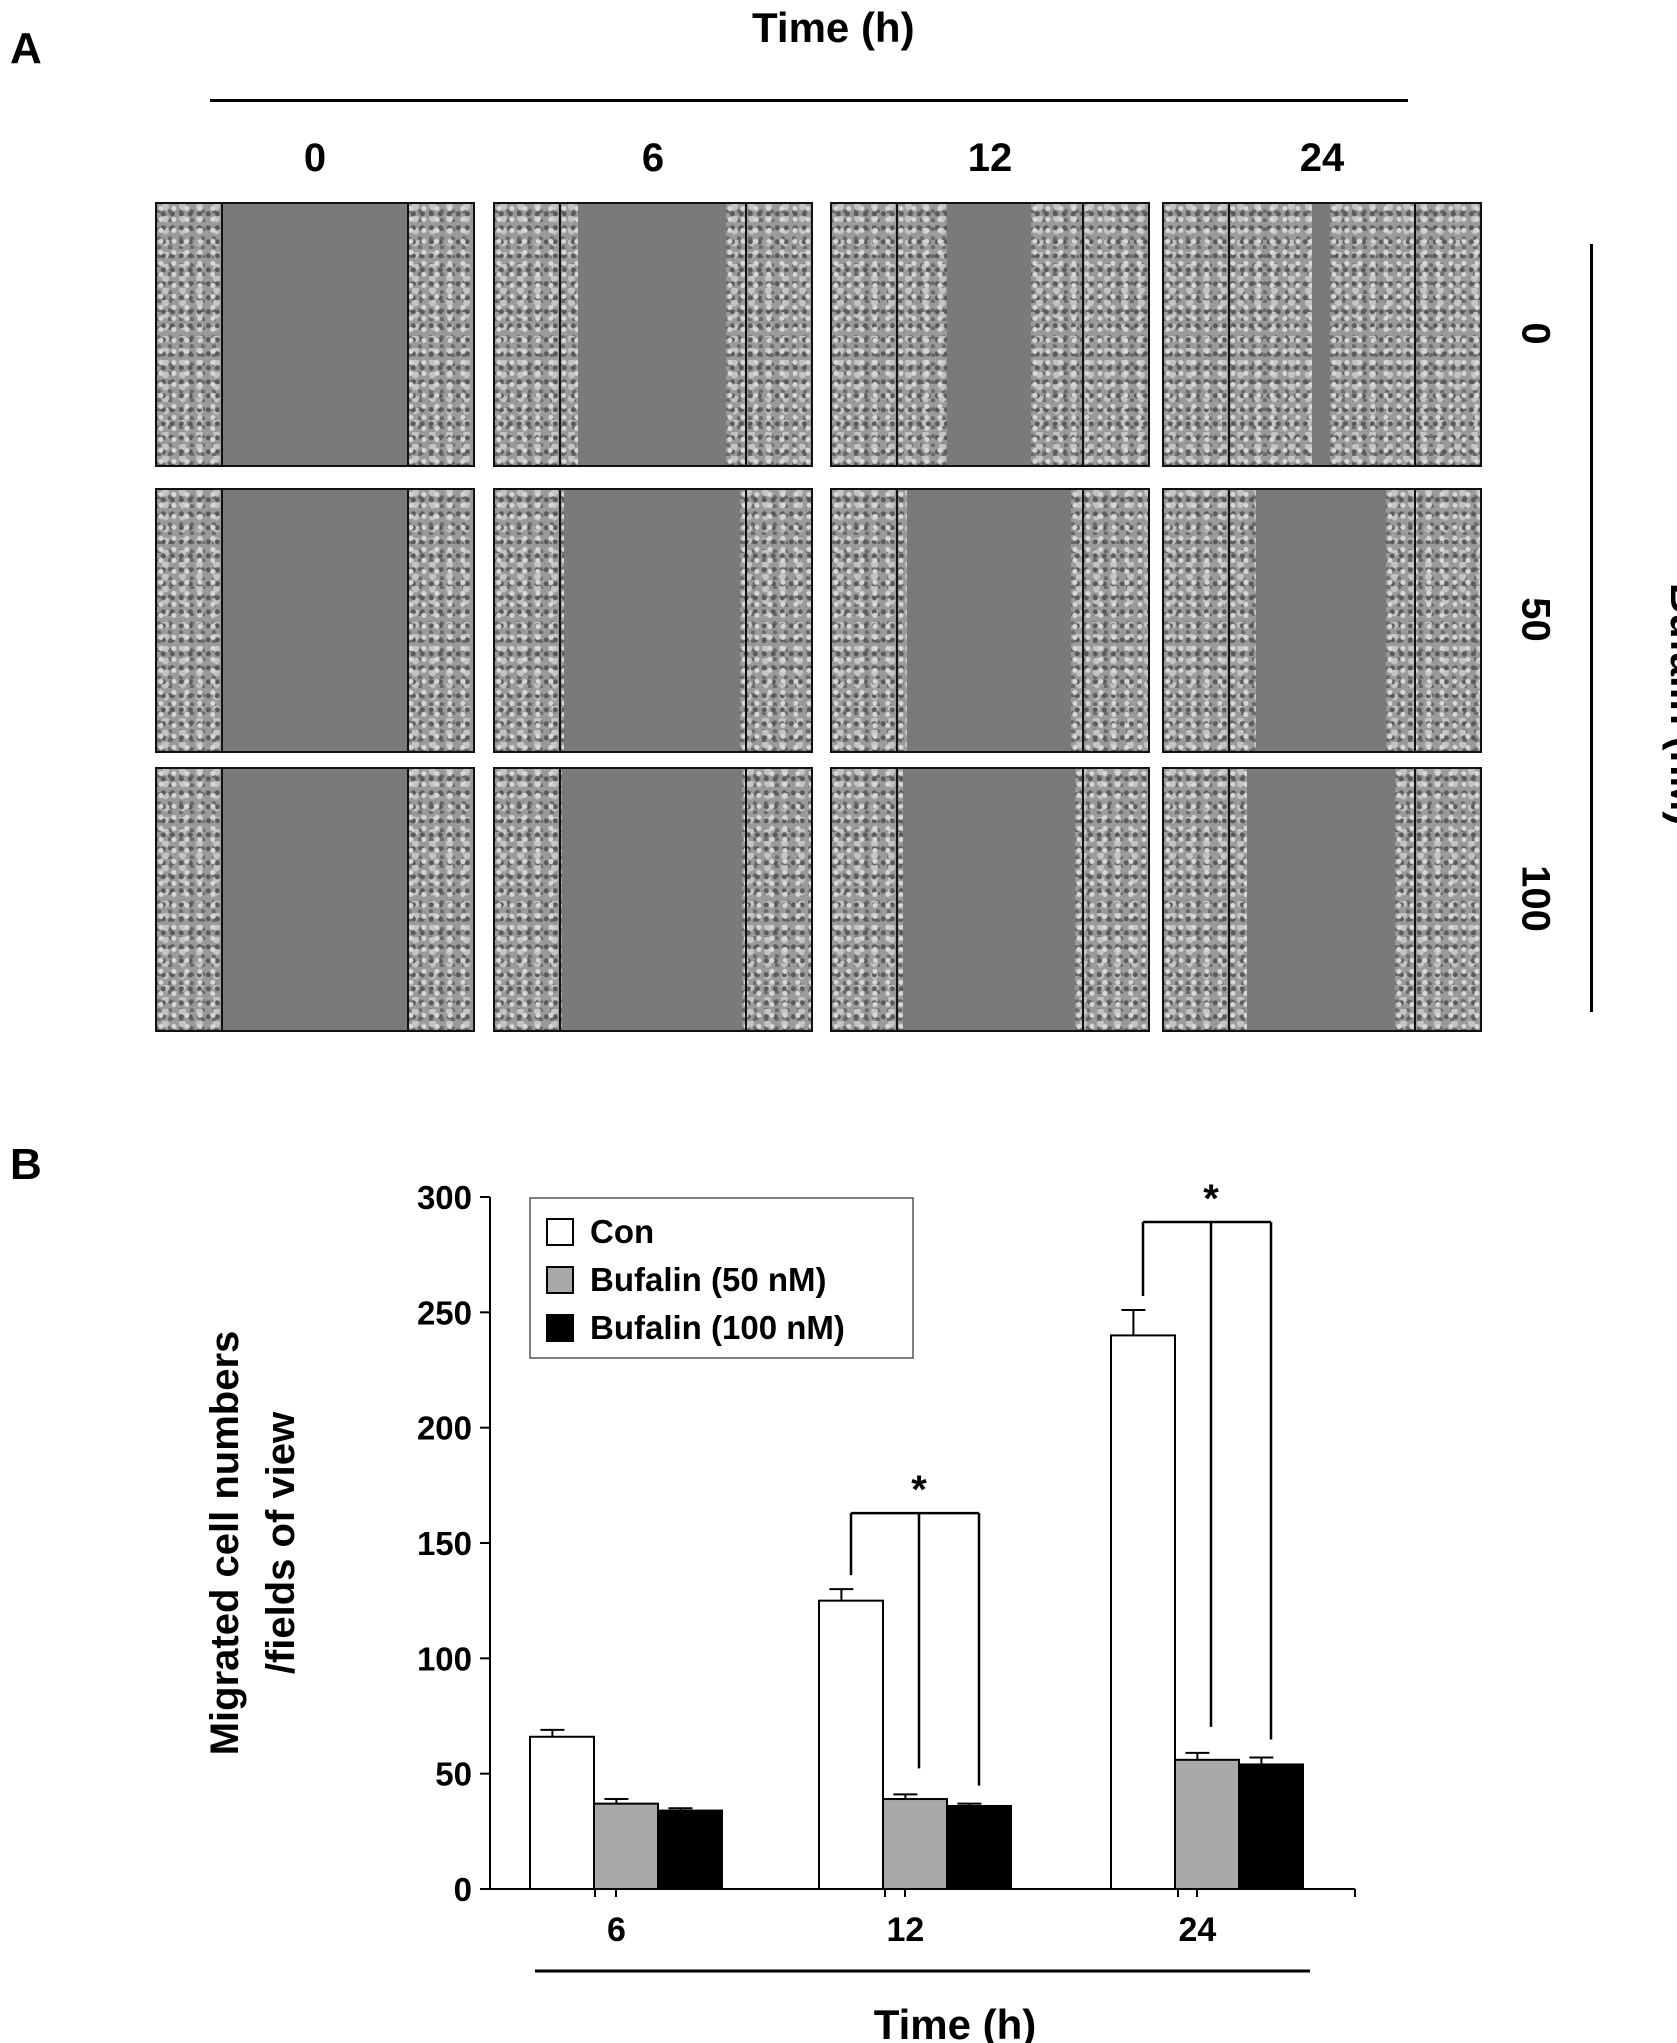 Image resolution: width=1677 pixels, height=2043 pixels. What do you see at coordinates (1322, 158) in the screenshot?
I see `time-tick-label: 24` at bounding box center [1322, 158].